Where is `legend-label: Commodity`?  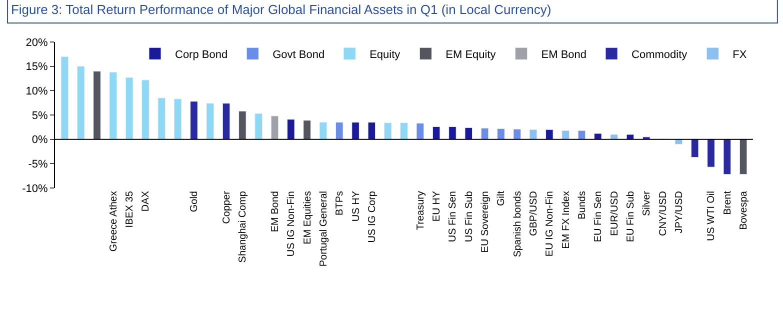 legend-label: Commodity is located at coordinates (660, 54).